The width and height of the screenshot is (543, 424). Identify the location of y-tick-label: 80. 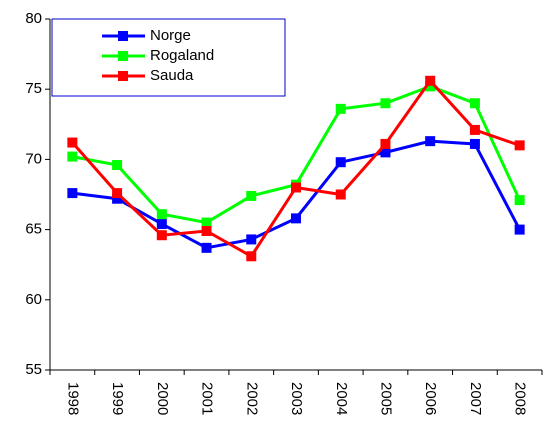
(33, 18).